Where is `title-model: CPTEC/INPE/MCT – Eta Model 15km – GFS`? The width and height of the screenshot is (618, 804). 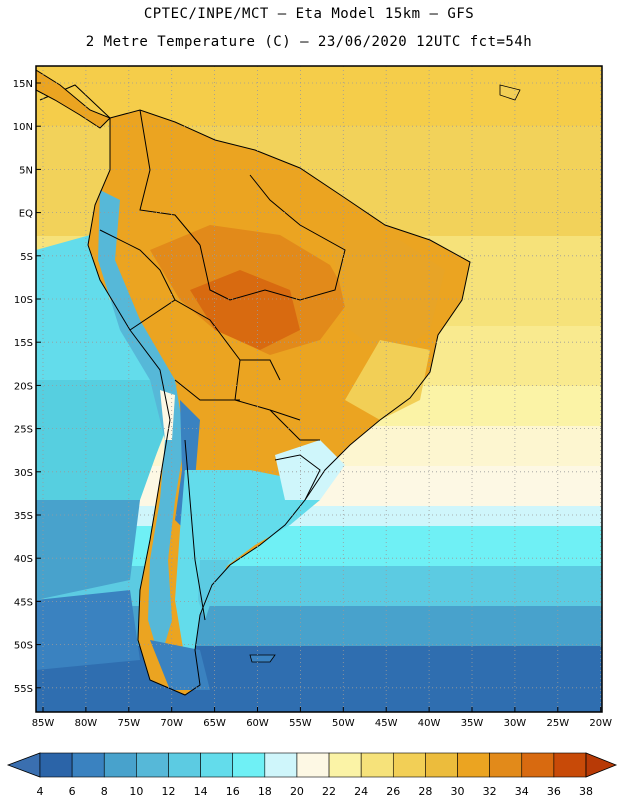
title-model: CPTEC/INPE/MCT – Eta Model 15km – GFS is located at coordinates (309, 14).